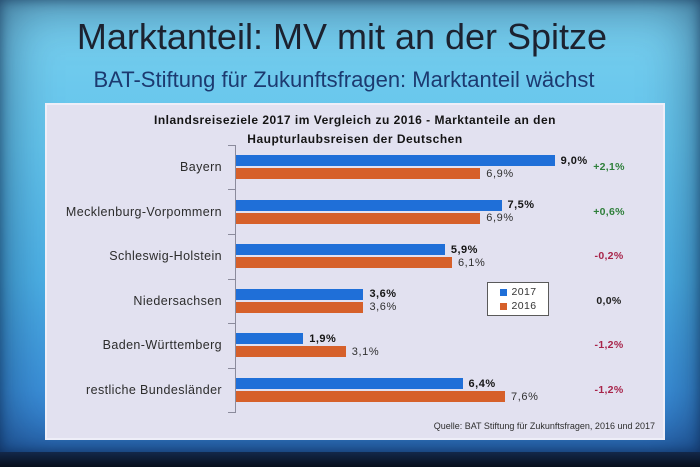  I want to click on category-label: restliche Bundesländer, so click(154, 390).